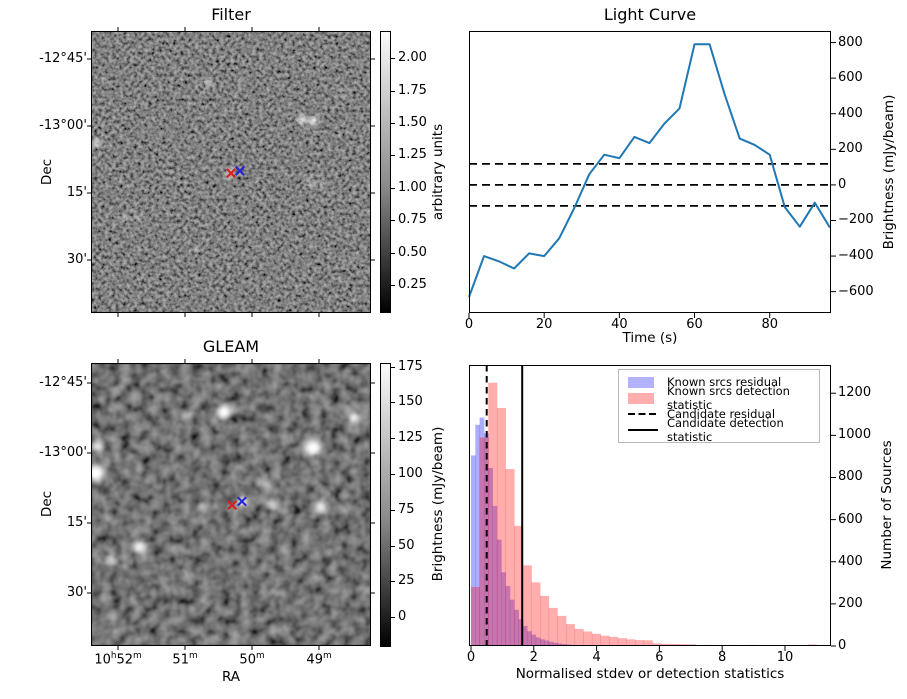 This screenshot has width=907, height=699. I want to click on colorbar-tick-label: 0, so click(402, 616).